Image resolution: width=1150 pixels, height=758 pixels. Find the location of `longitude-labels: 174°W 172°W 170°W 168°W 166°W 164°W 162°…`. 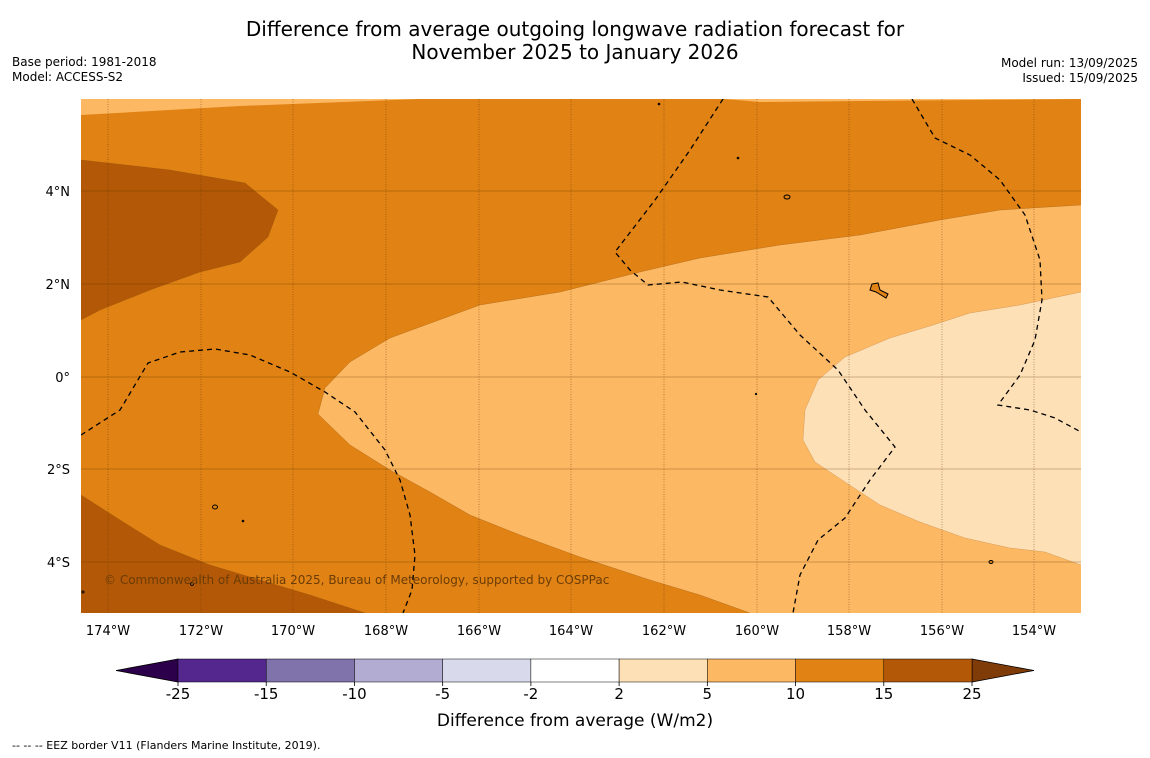

longitude-labels: 174°W 172°W 170°W 168°W 166°W 164°W 162°… is located at coordinates (571, 631).